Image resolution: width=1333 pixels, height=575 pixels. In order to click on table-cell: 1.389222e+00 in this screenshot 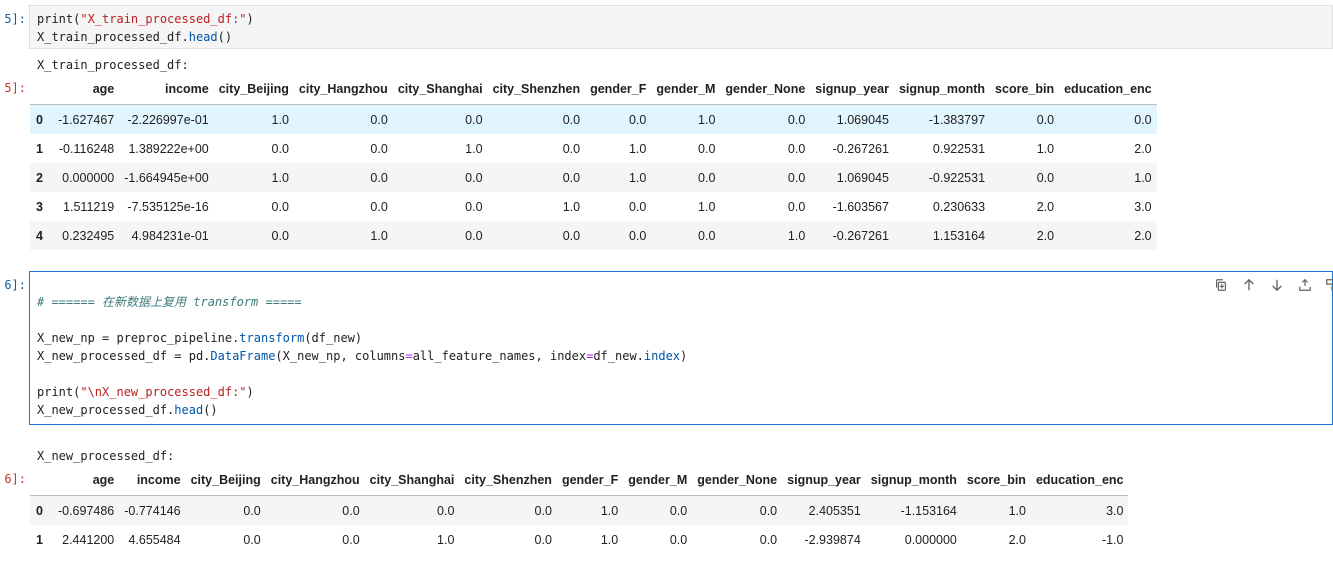, I will do `click(168, 148)`.